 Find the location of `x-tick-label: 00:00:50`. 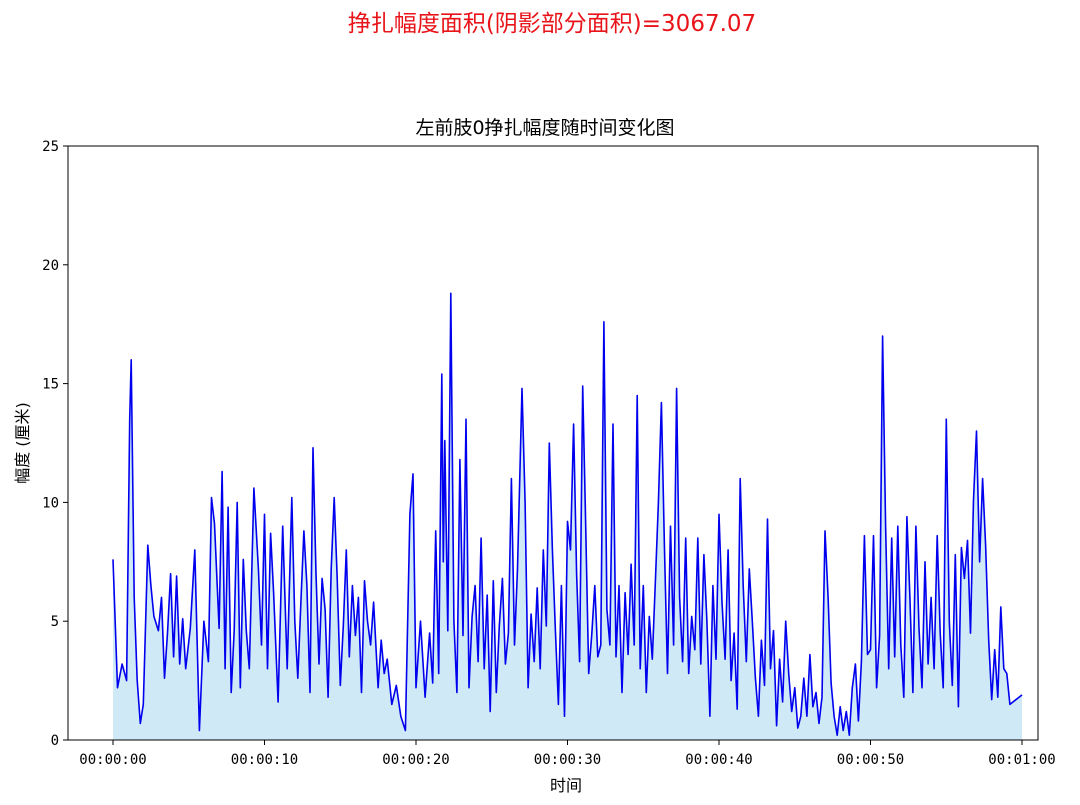

x-tick-label: 00:00:50 is located at coordinates (870, 760).